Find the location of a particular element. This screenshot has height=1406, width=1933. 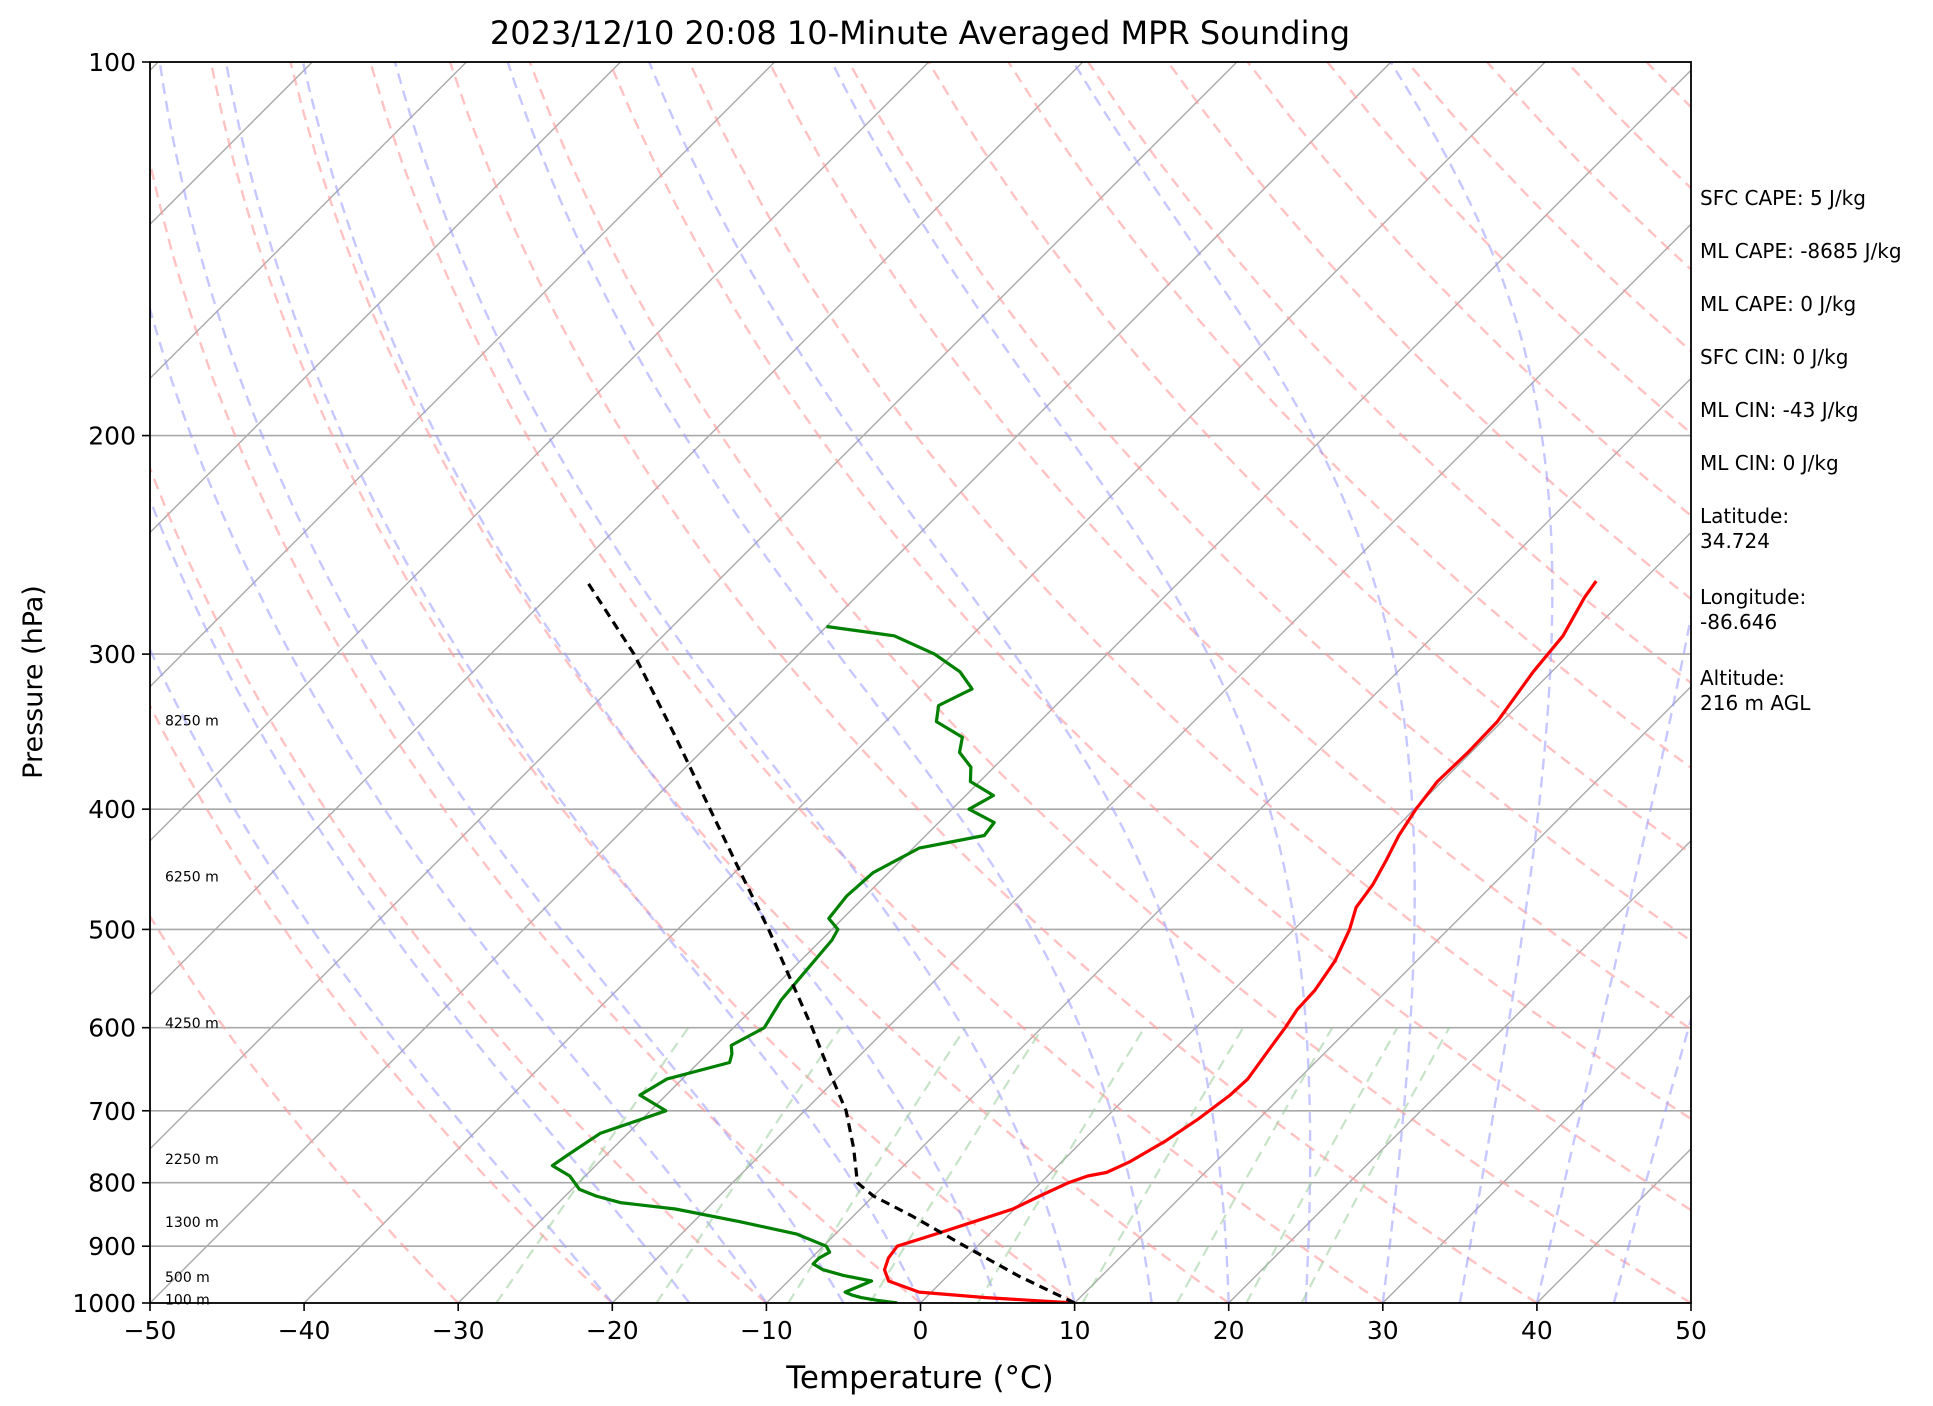

x-tick-label: −30 is located at coordinates (458, 1330).